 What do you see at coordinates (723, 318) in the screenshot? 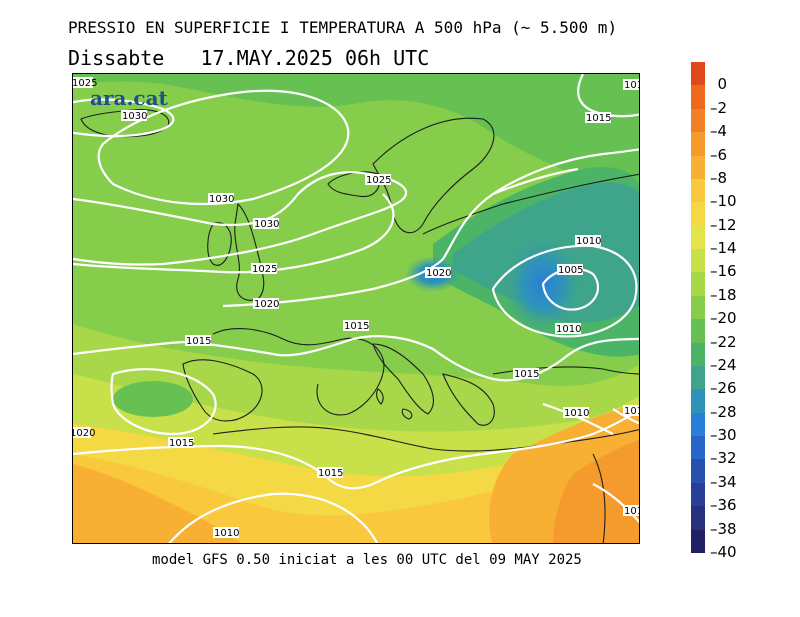
I see `colorbar-tick-label: 20` at bounding box center [723, 318].